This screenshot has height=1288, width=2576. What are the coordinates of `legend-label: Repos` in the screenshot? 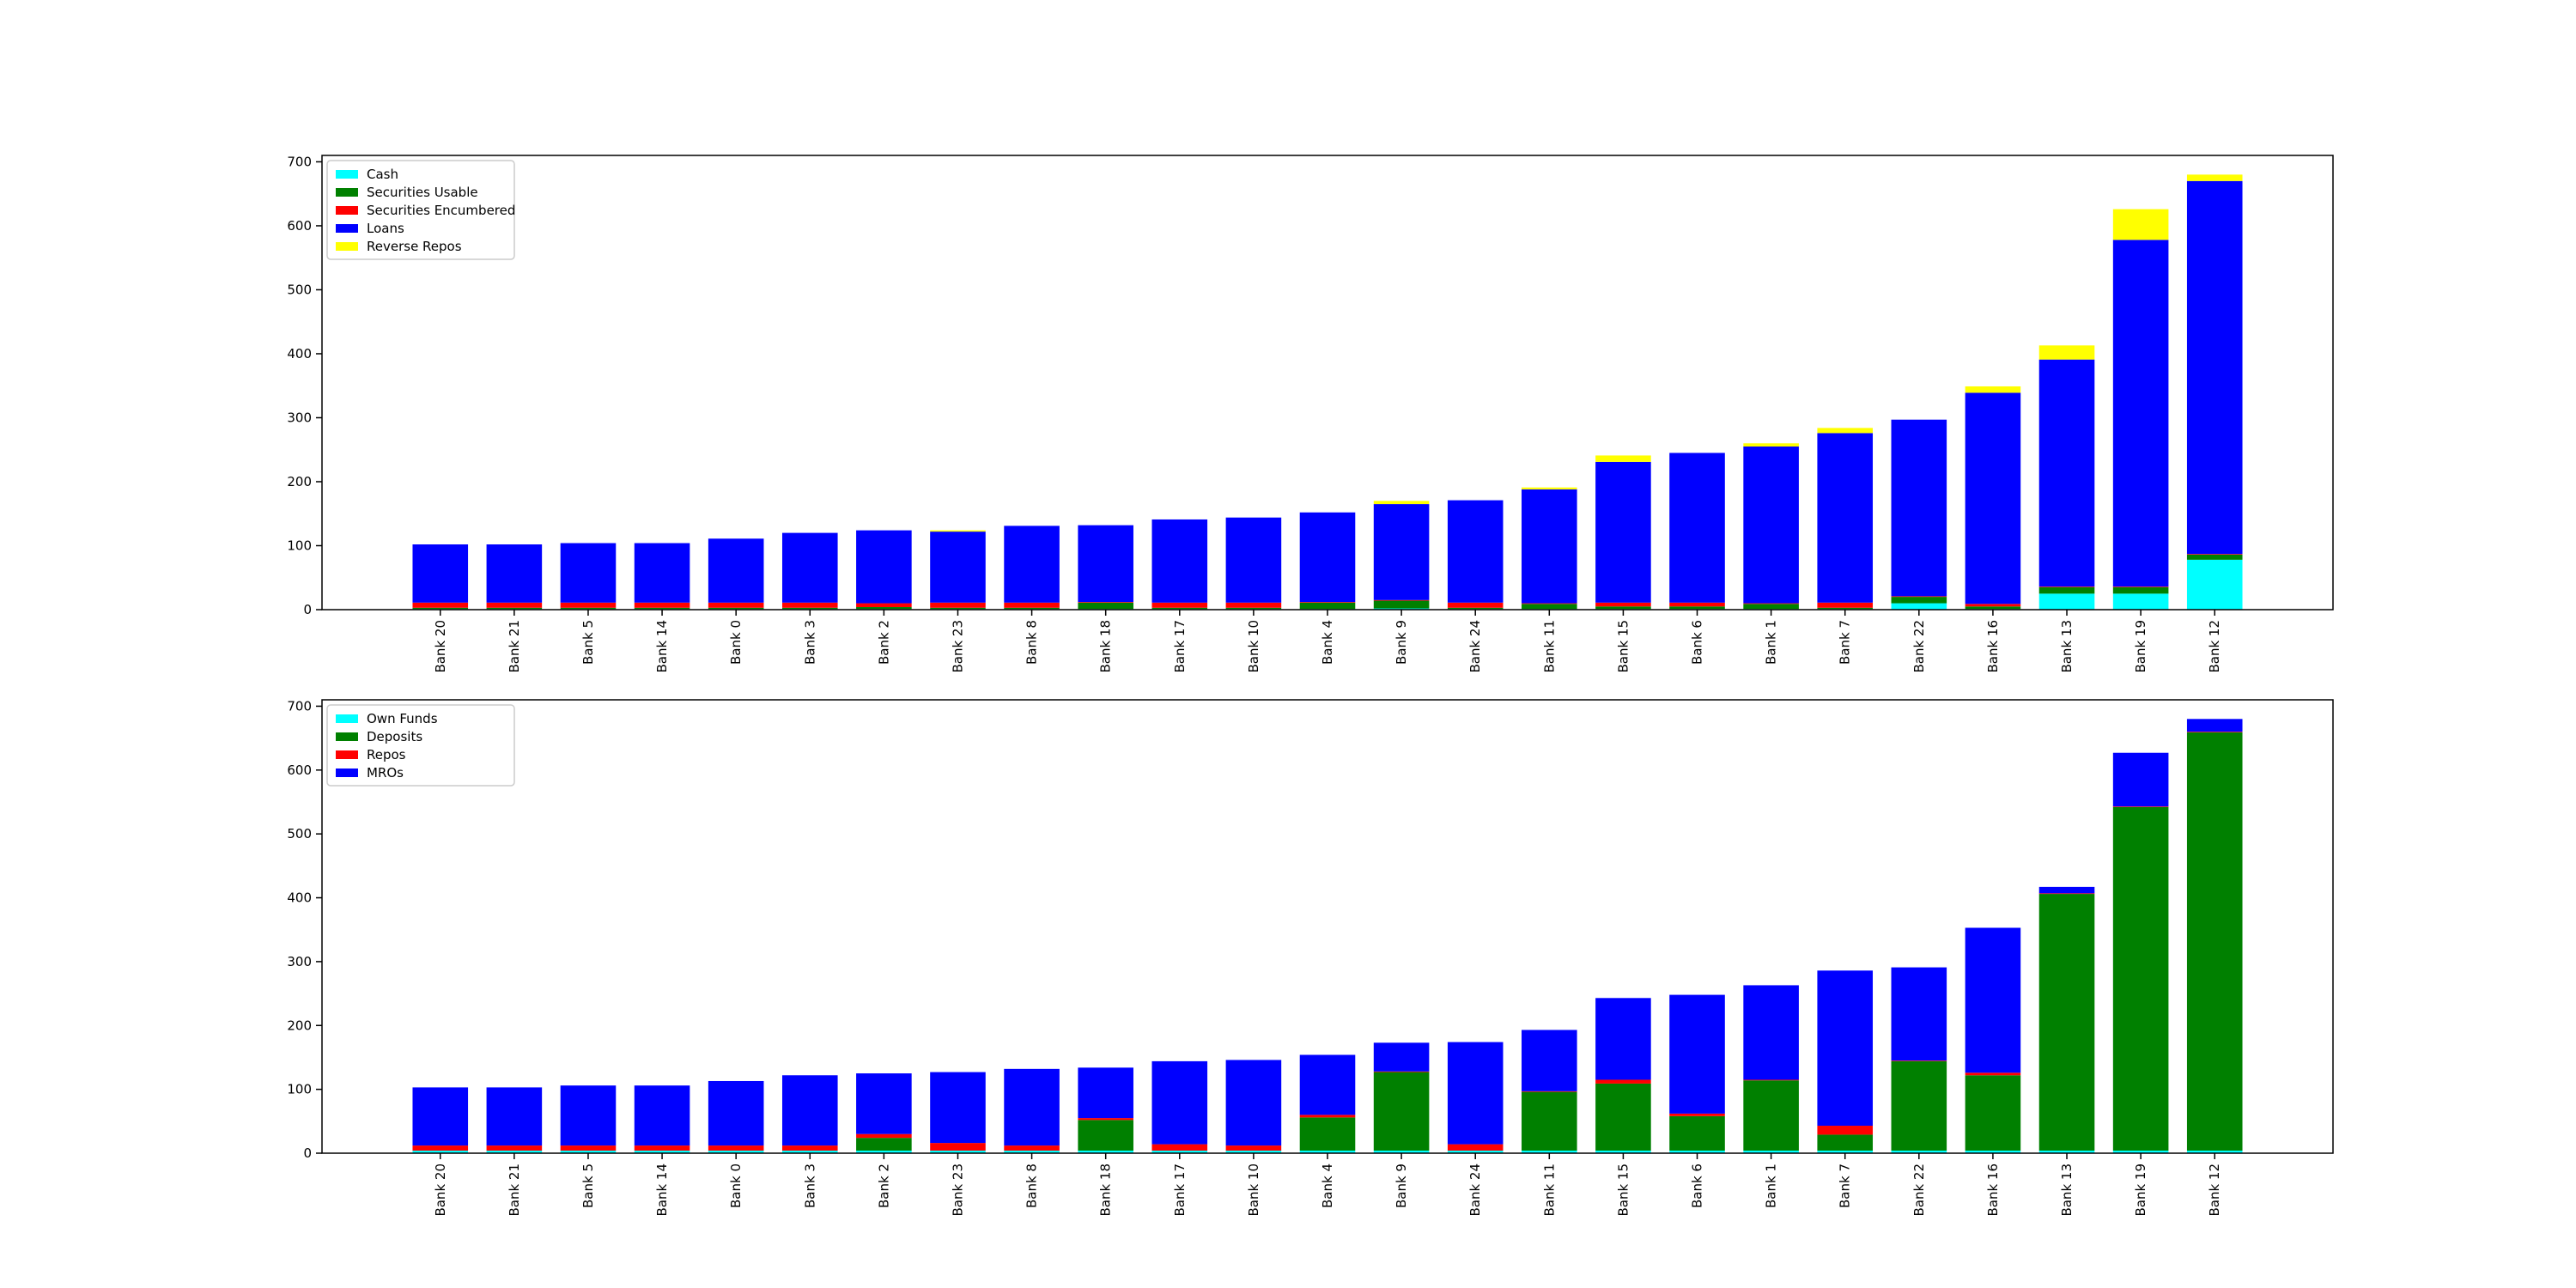 It's located at (387, 755).